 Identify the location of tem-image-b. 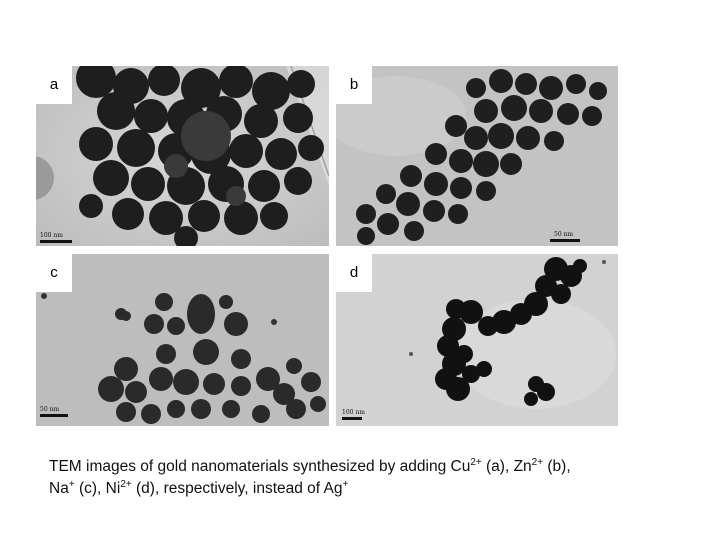
(477, 156).